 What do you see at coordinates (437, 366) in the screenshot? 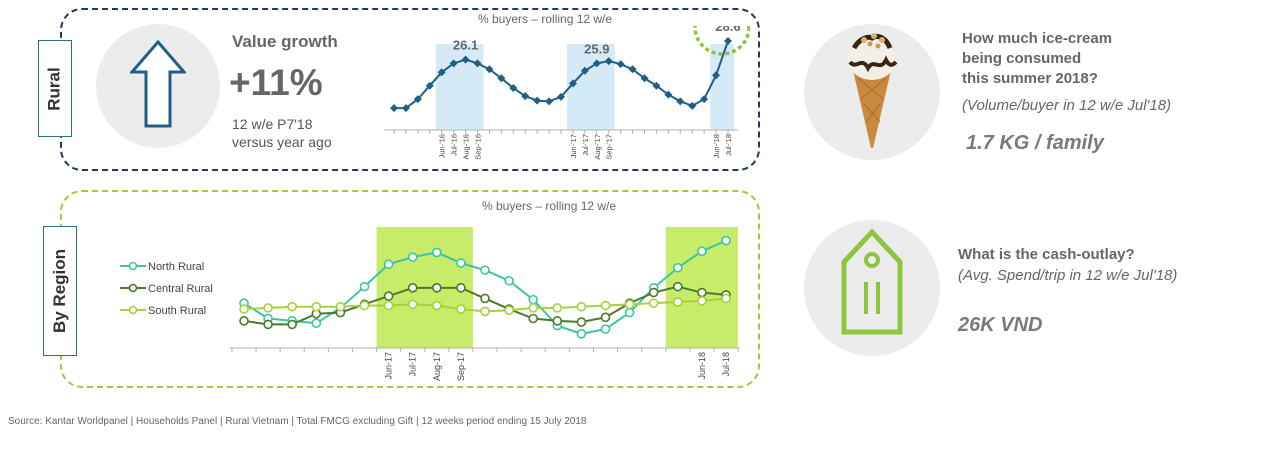
I see `x-tick-label: Aug-17` at bounding box center [437, 366].